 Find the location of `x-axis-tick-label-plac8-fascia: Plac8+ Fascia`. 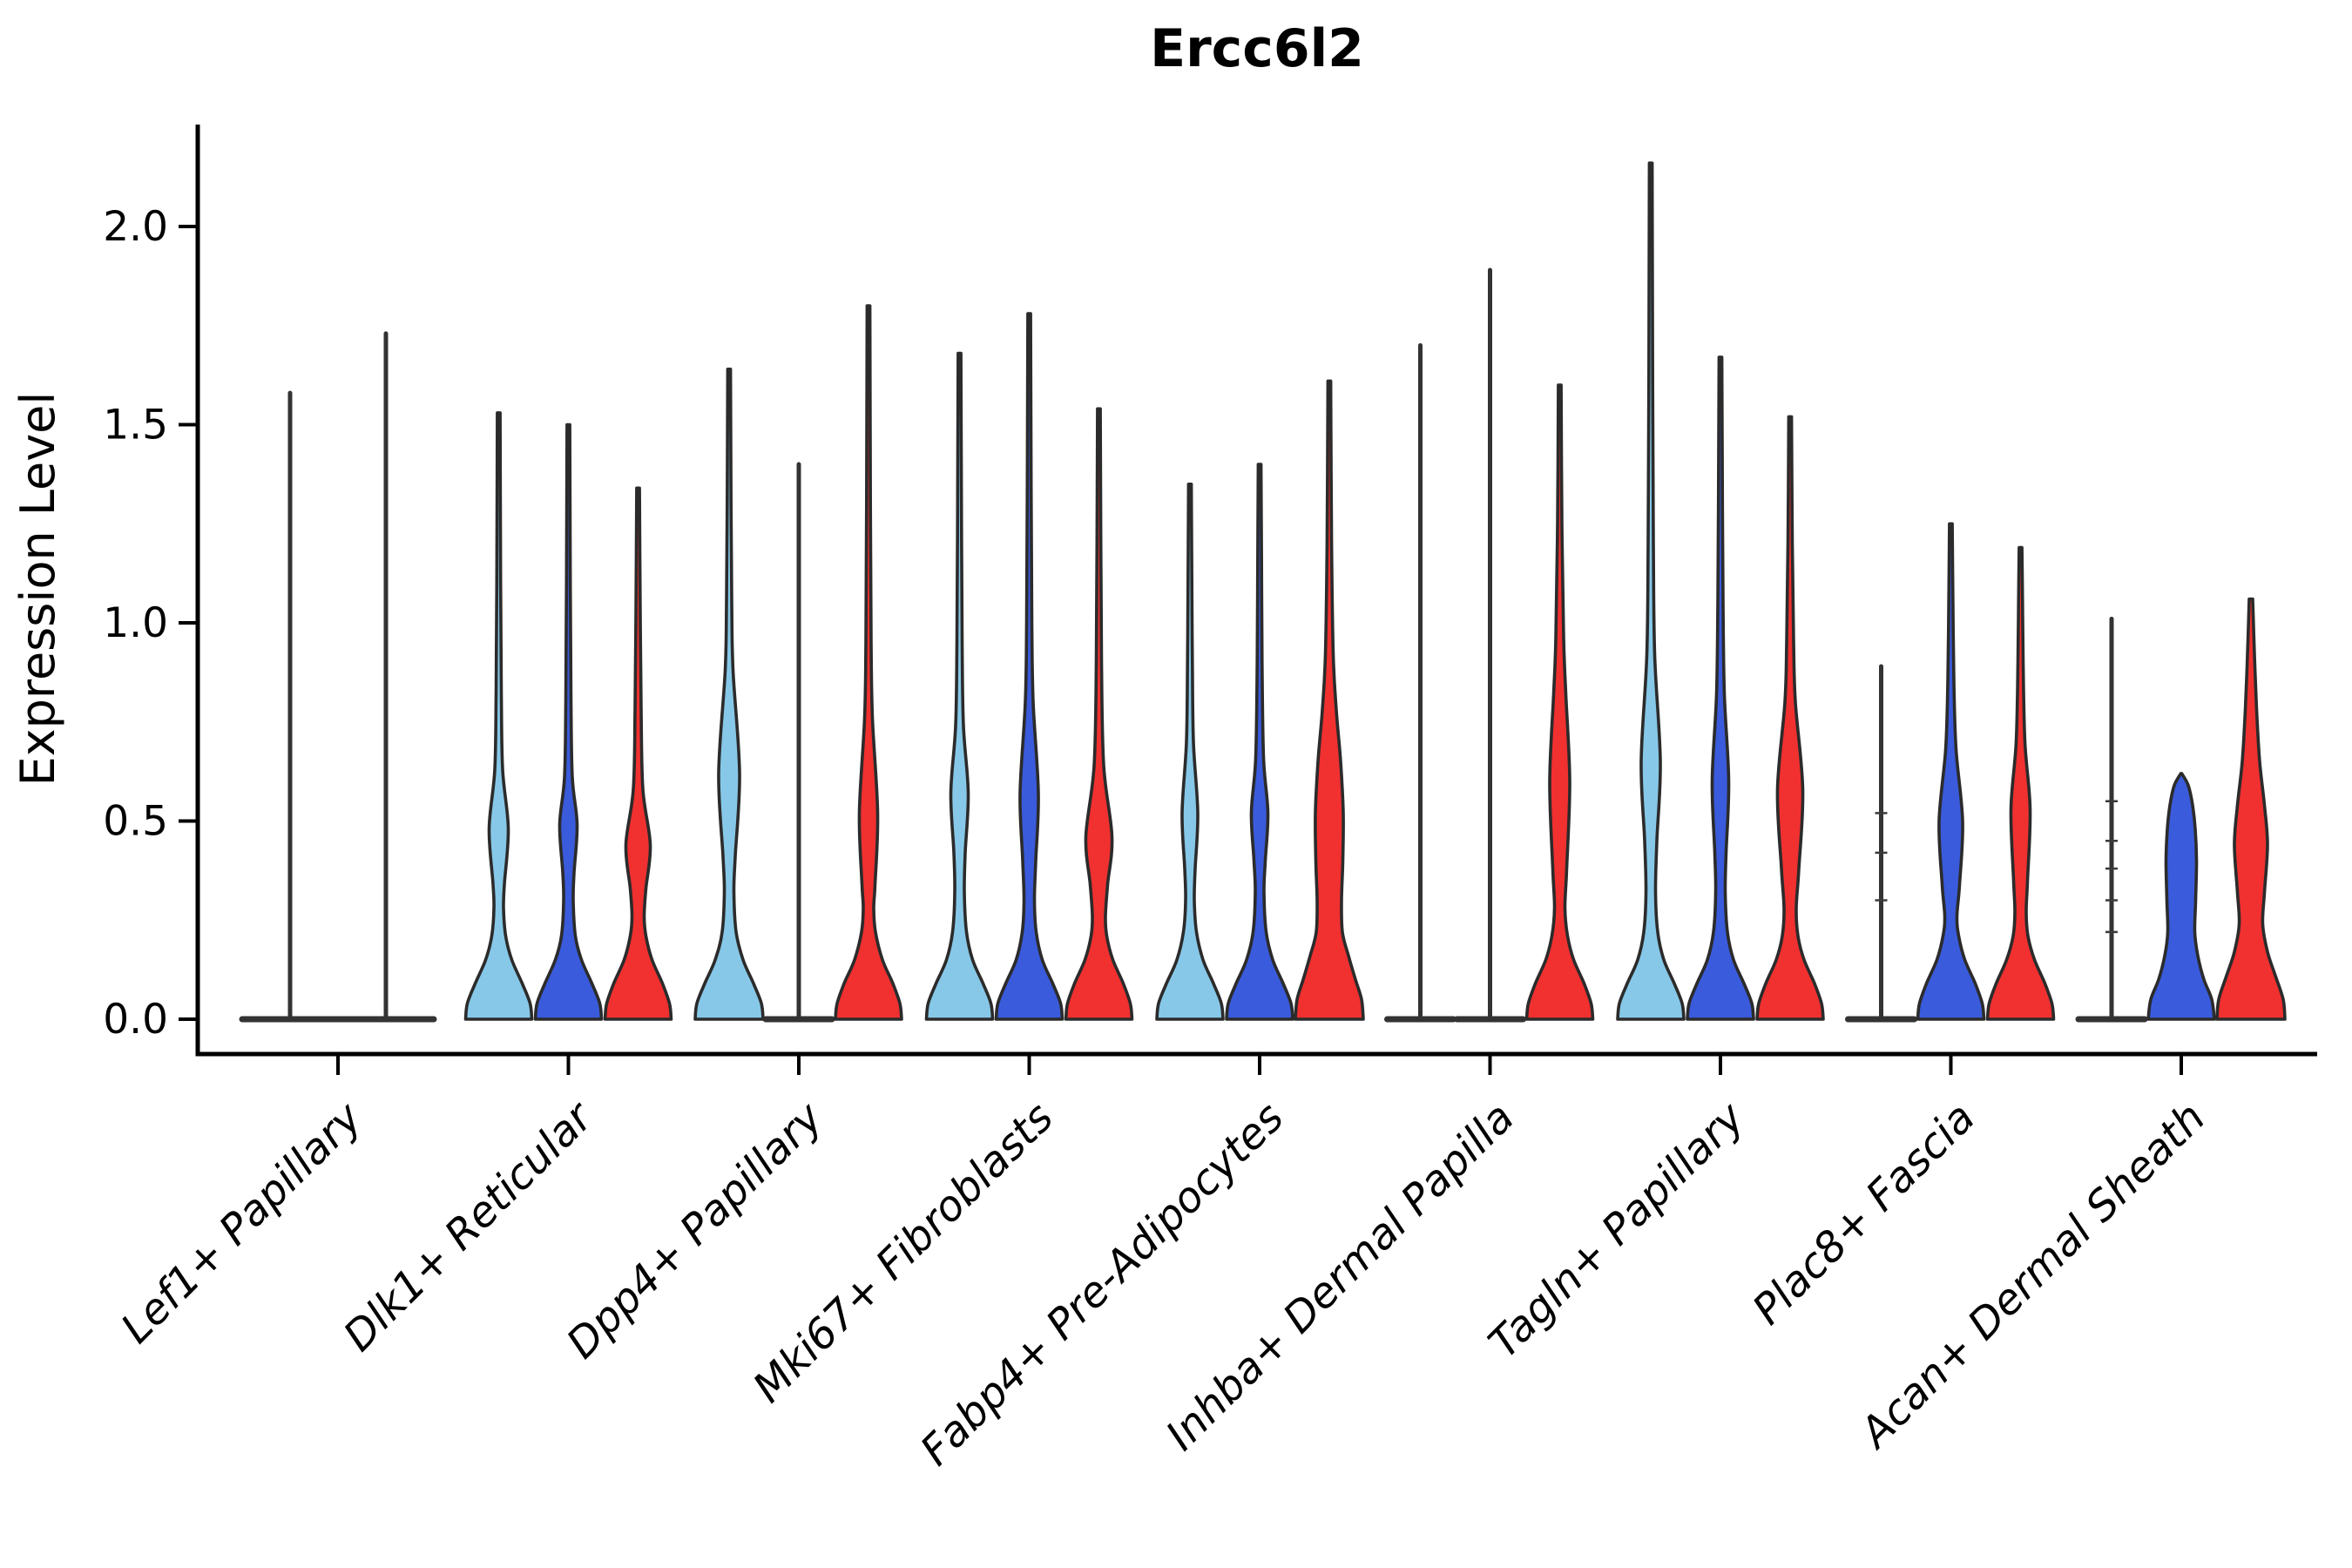

x-axis-tick-label-plac8-fascia: Plac8+ Fascia is located at coordinates (1863, 1214).